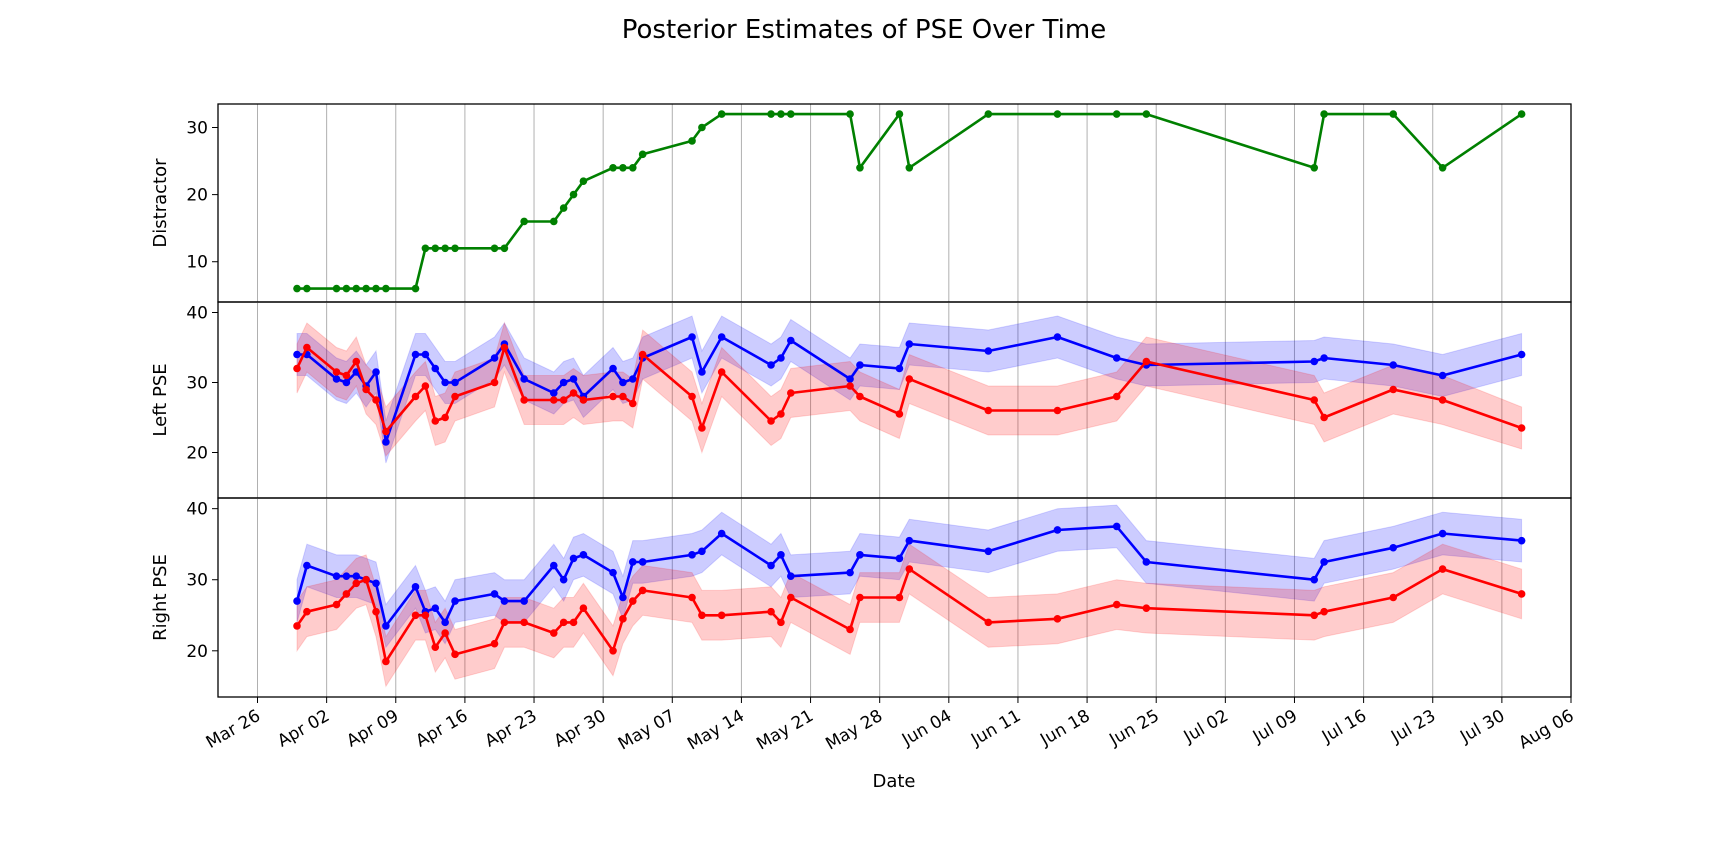 The width and height of the screenshot is (1728, 864). Describe the element at coordinates (893, 781) in the screenshot. I see `x-axis-title: Date` at that location.